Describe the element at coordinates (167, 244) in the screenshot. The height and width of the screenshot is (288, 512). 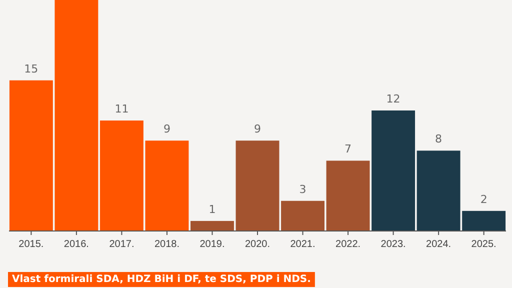
I see `x-tick-label: 2018.` at that location.